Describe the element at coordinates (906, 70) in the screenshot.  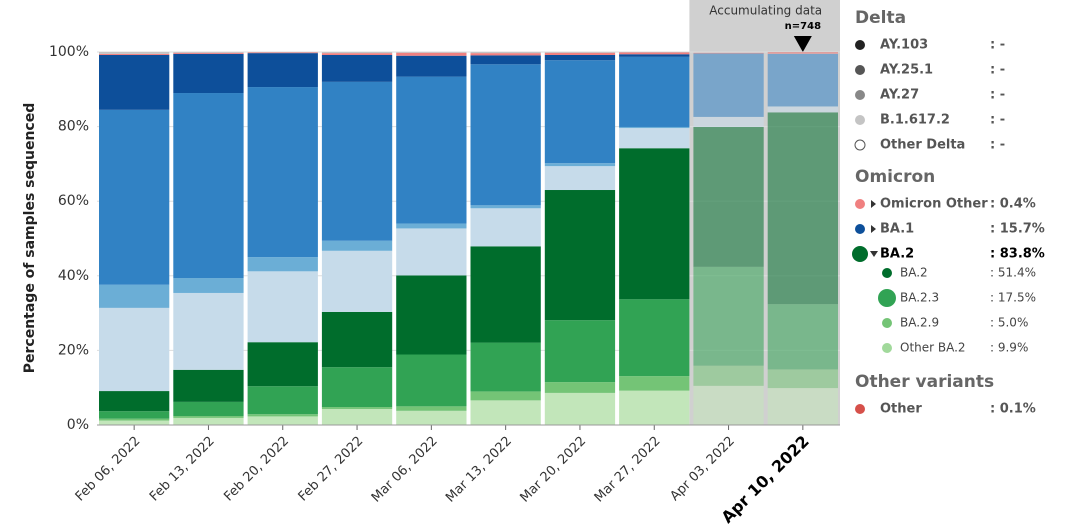
I see `legend-label: AY.25.1` at that location.